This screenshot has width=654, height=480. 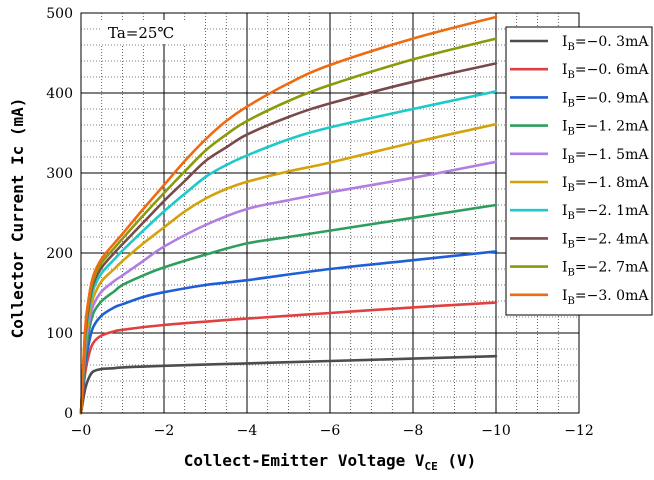 What do you see at coordinates (605, 240) in the screenshot?
I see `legend-label-8: IB=−2. 4mA` at bounding box center [605, 240].